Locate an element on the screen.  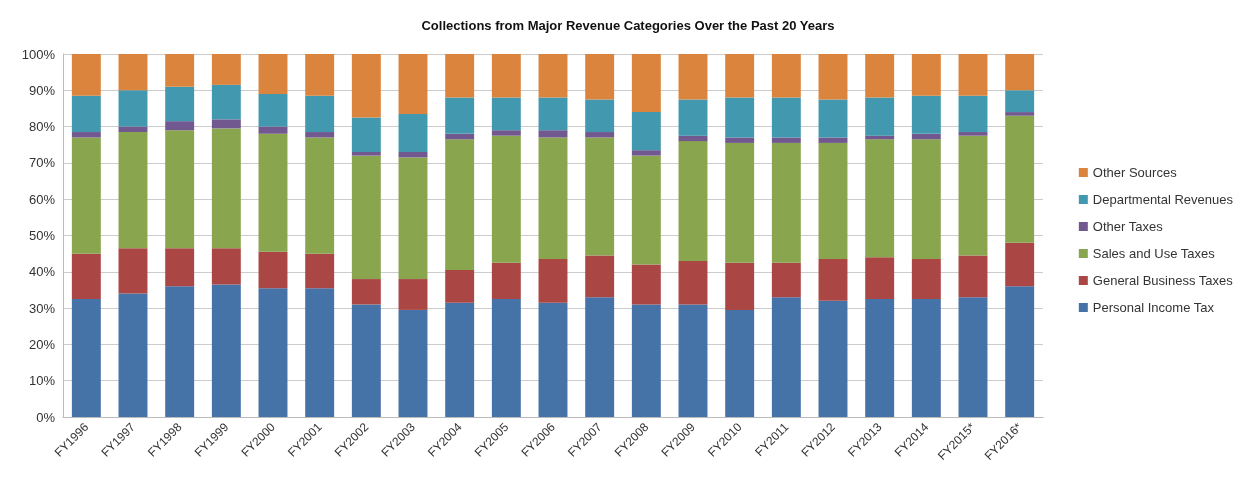
chart-title: Collections from Major Revenue Categories Over the Past 20 Years is located at coordinates (628, 25).